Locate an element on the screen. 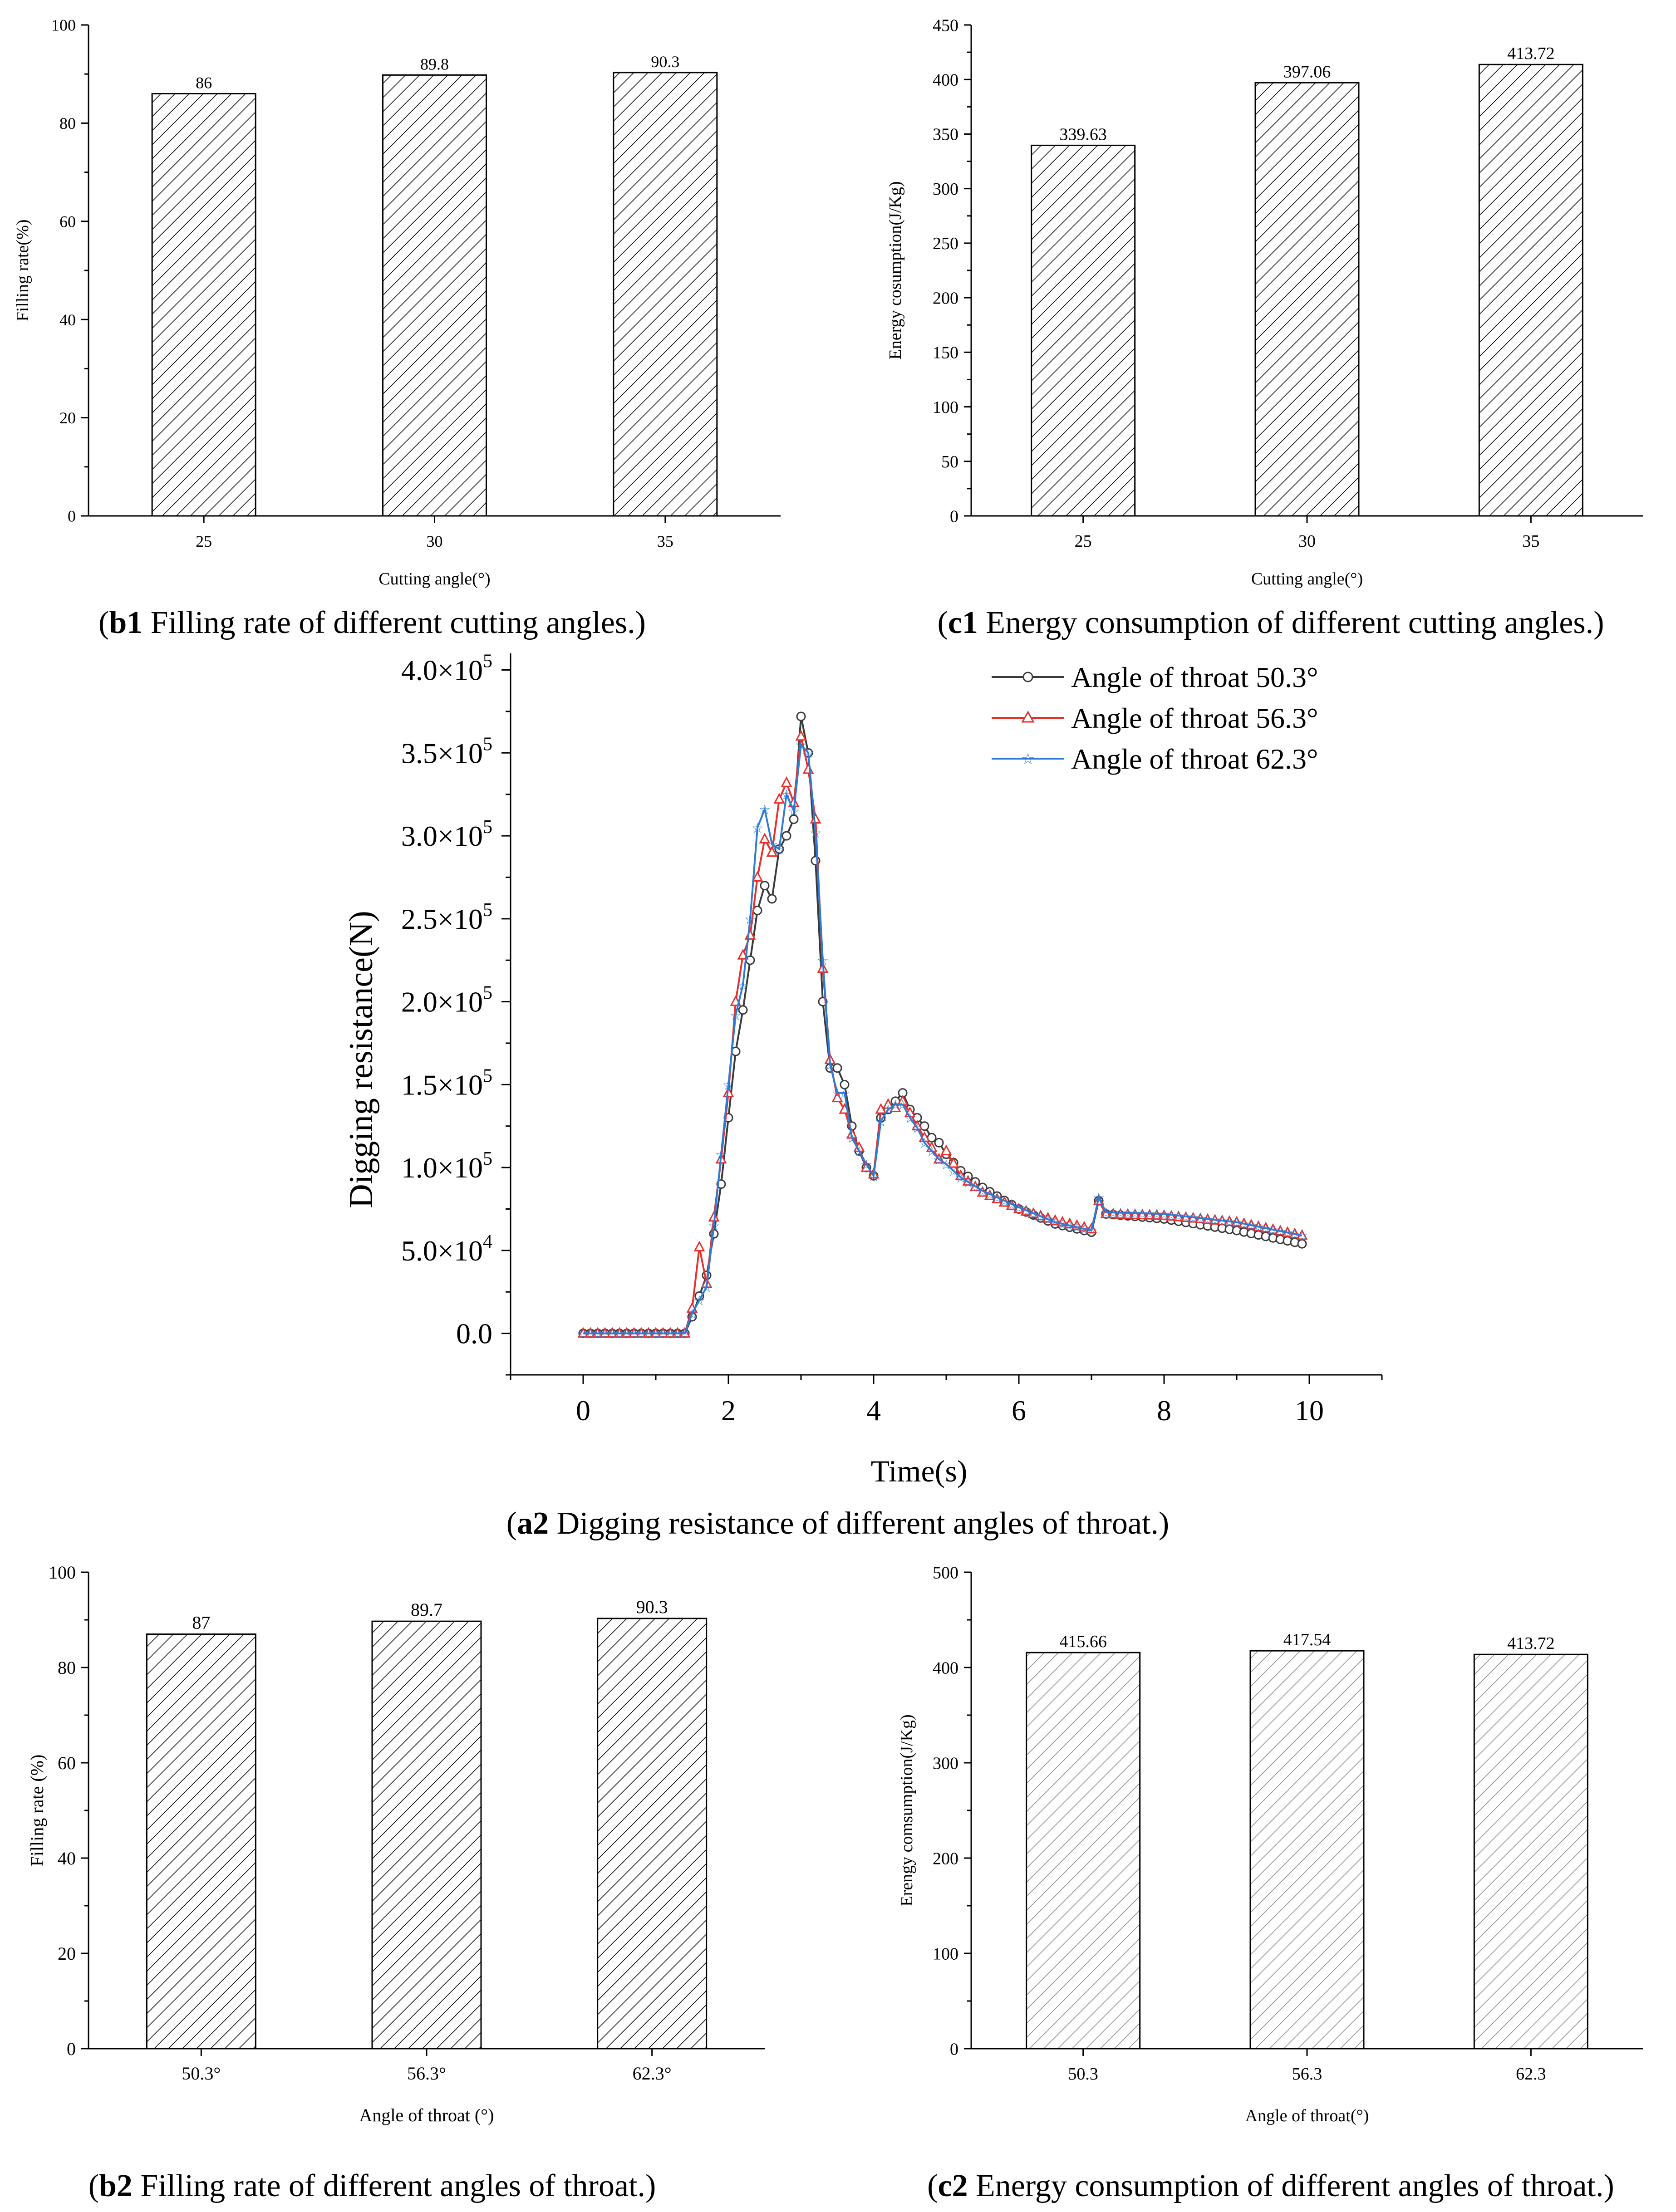 The image size is (1676, 2212). c1-x-tick-label: 30 is located at coordinates (1307, 541).